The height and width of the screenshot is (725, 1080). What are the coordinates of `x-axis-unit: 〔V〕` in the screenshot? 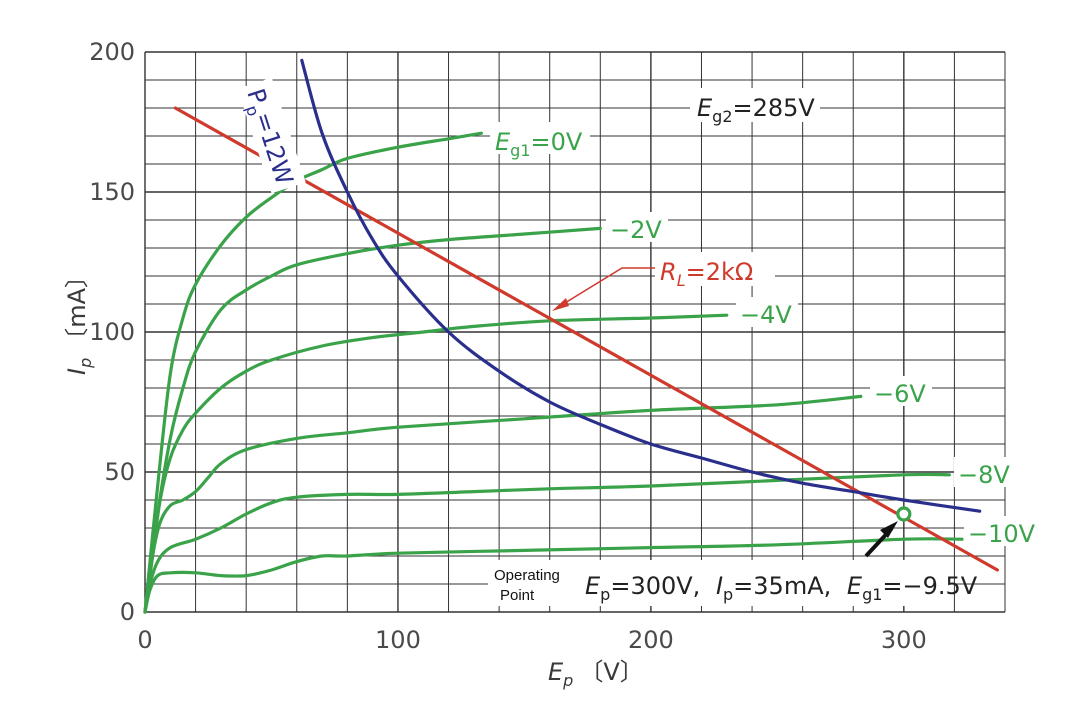 It's located at (611, 672).